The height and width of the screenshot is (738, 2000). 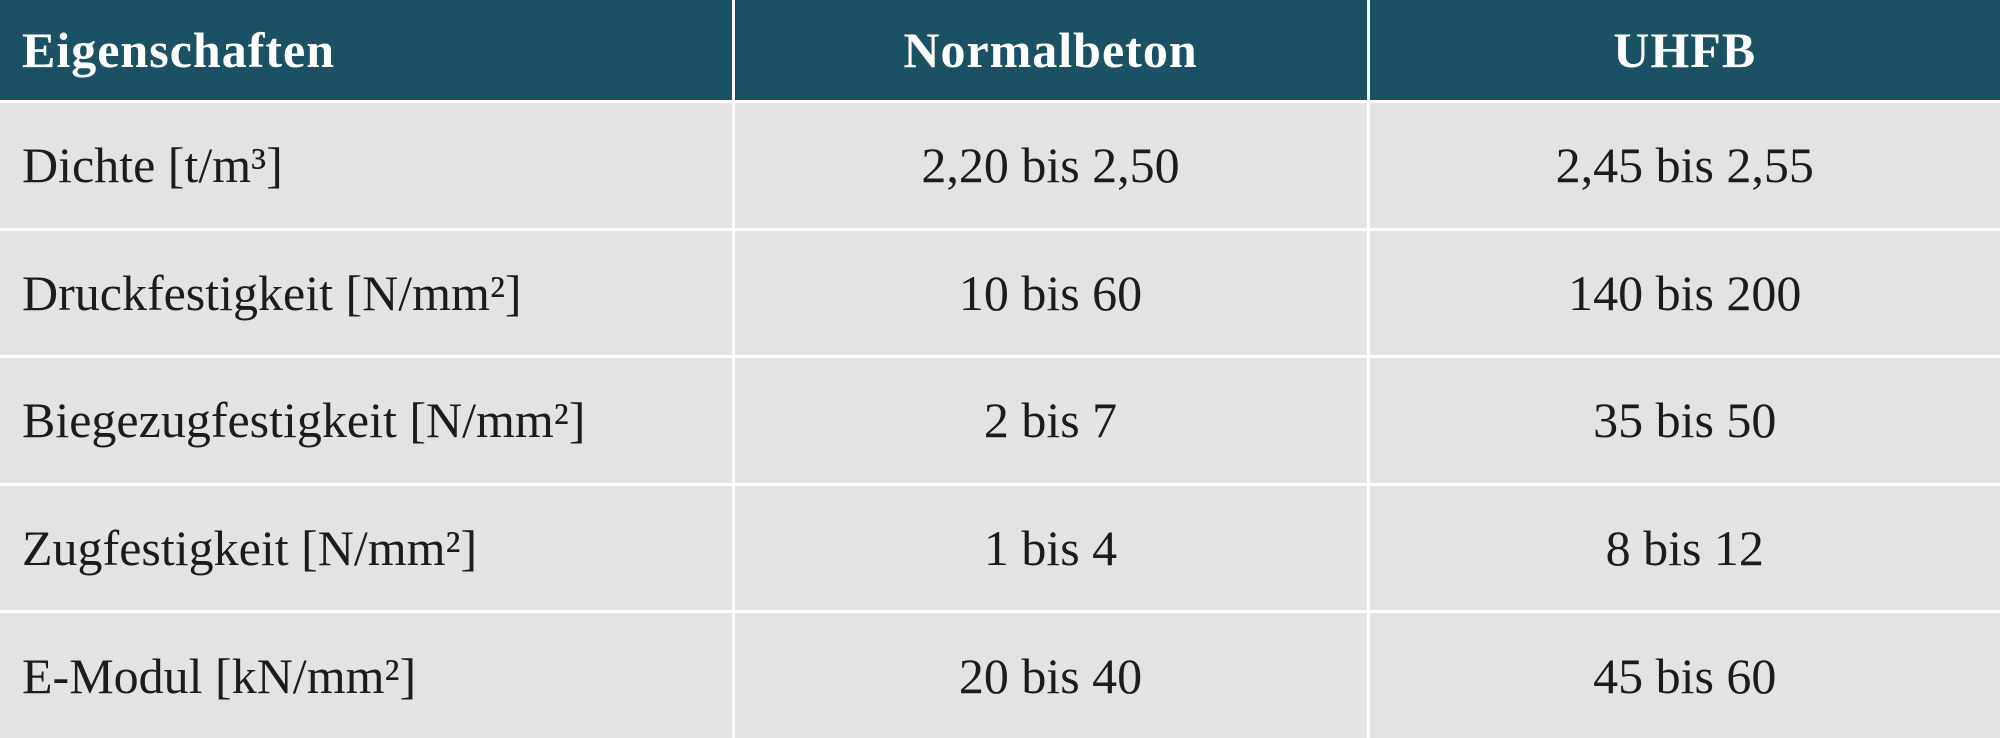 I want to click on table-header: Eigenschaften Normalbeton UHFB, so click(x=1000, y=51).